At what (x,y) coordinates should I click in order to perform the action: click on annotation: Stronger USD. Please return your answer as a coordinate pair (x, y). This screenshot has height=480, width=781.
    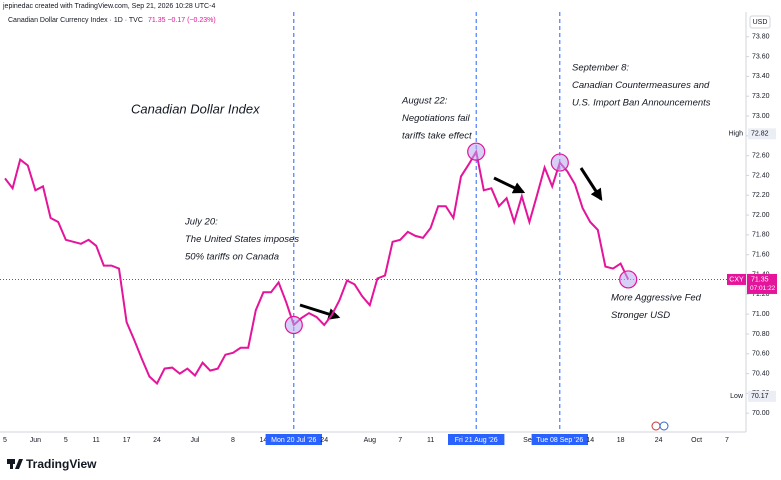
    Looking at the image, I should click on (640, 315).